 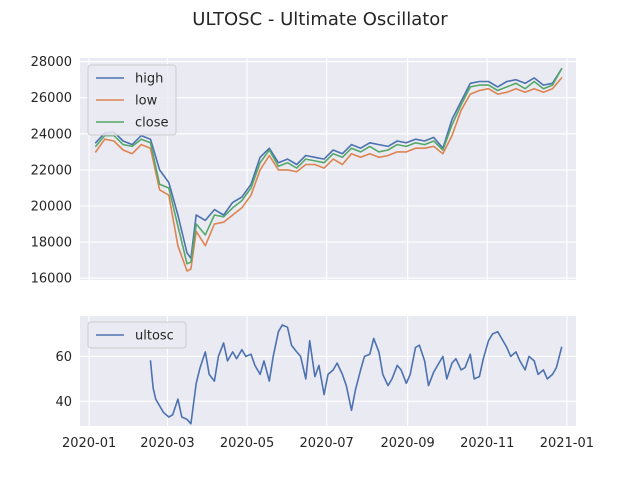 What do you see at coordinates (51, 98) in the screenshot?
I see `price-y-tick-label: 26000` at bounding box center [51, 98].